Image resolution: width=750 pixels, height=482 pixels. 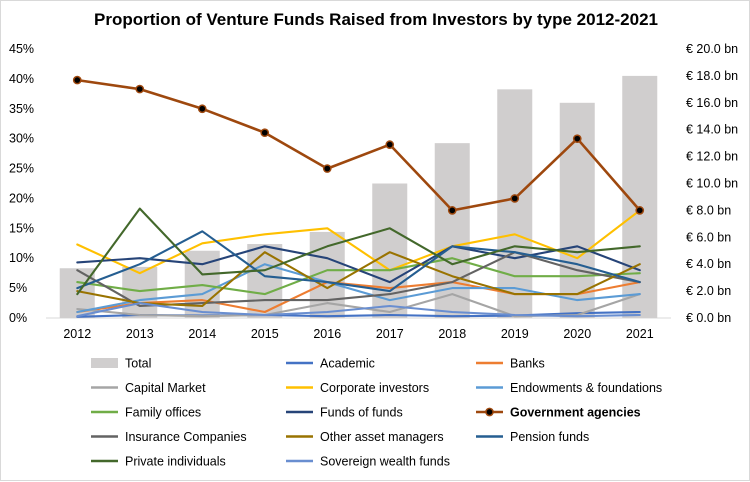 I want to click on legend-label-sovereign-wealth-funds: Sovereign wealth funds, so click(x=385, y=462).